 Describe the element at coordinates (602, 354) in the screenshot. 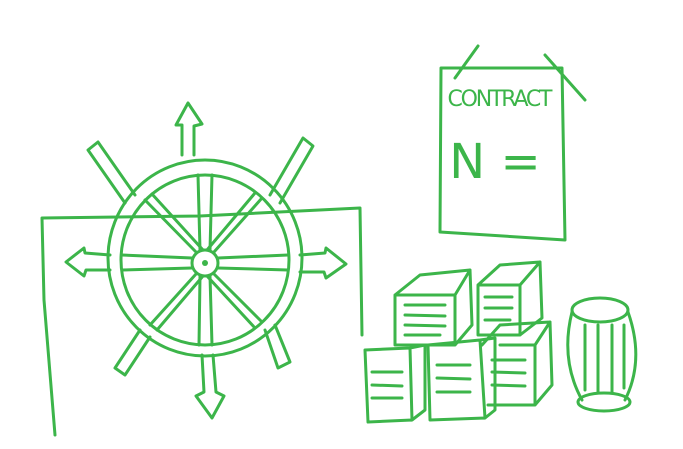

I see `barrel` at that location.